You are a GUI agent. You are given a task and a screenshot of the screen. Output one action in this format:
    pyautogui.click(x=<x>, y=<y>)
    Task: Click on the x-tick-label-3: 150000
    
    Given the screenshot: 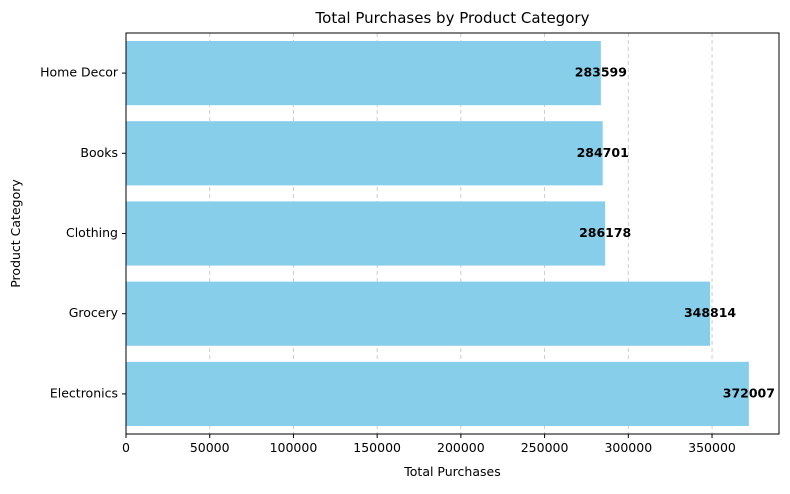 What is the action you would take?
    pyautogui.click(x=377, y=447)
    